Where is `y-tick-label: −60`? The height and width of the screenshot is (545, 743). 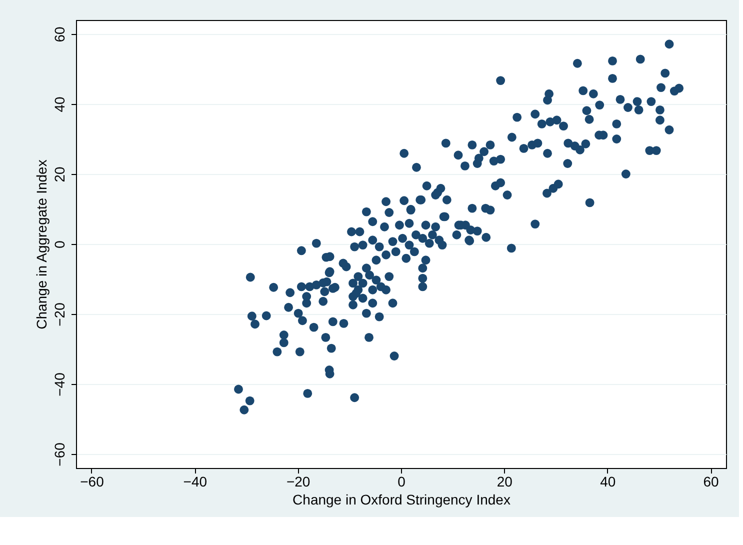 y-tick-label: −60 is located at coordinates (60, 454).